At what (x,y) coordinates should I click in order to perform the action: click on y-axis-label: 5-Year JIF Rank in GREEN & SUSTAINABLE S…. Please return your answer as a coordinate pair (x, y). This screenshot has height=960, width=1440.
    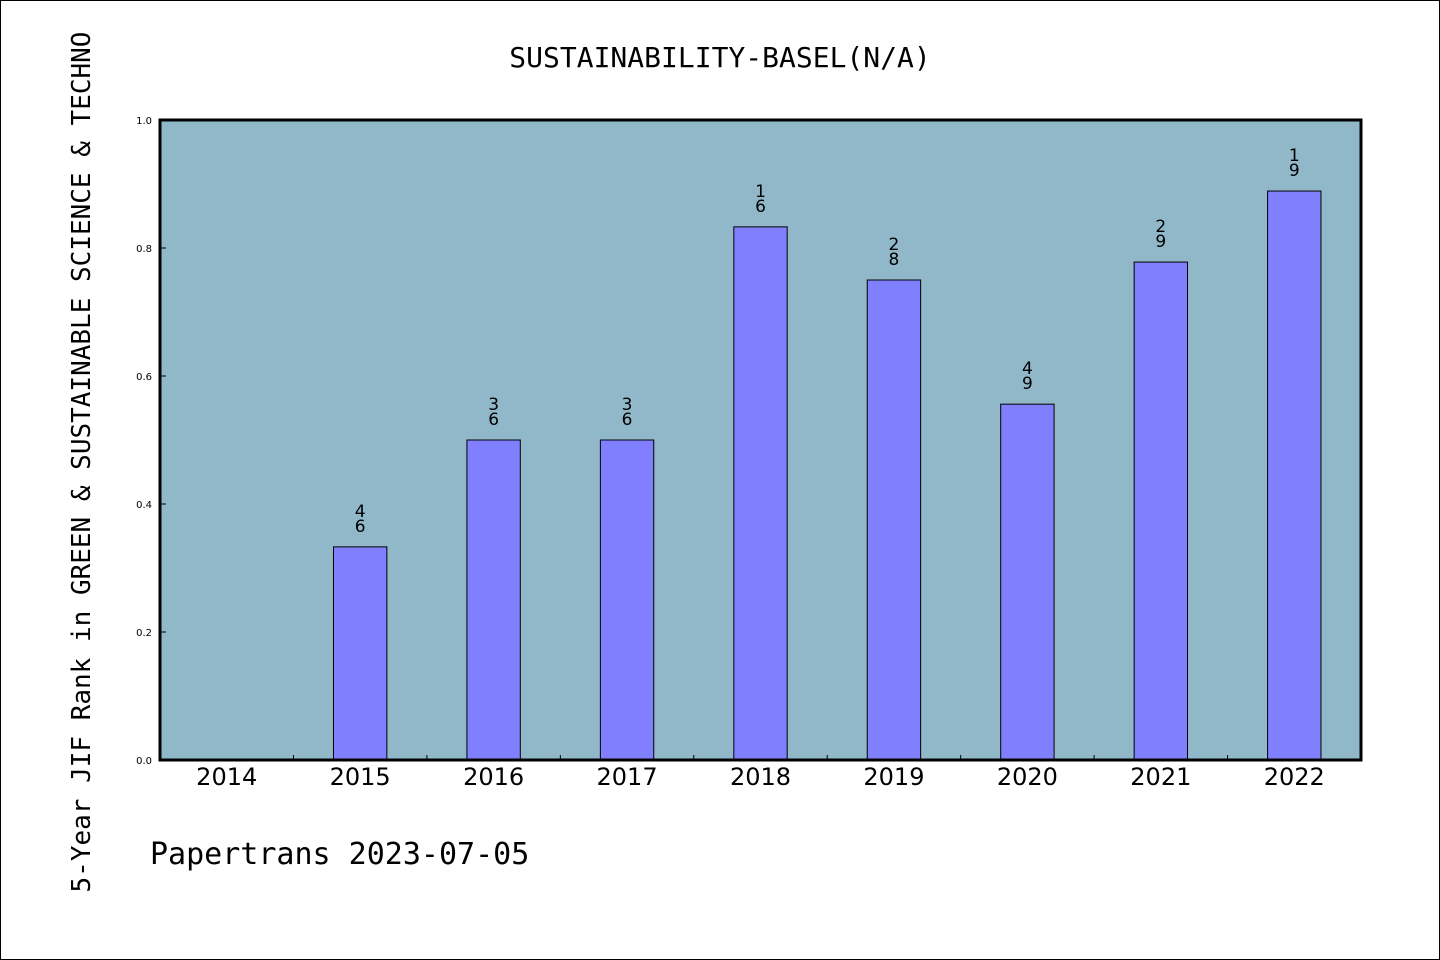
    Looking at the image, I should click on (82, 462).